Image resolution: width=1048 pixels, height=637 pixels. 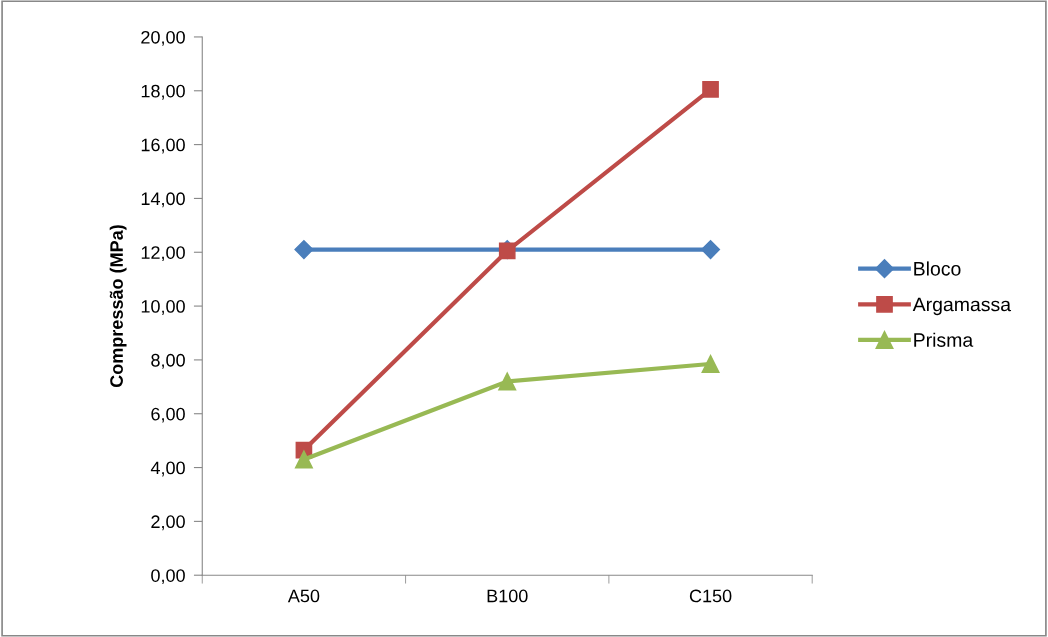 What do you see at coordinates (303, 596) in the screenshot?
I see `x-tick-label: A50` at bounding box center [303, 596].